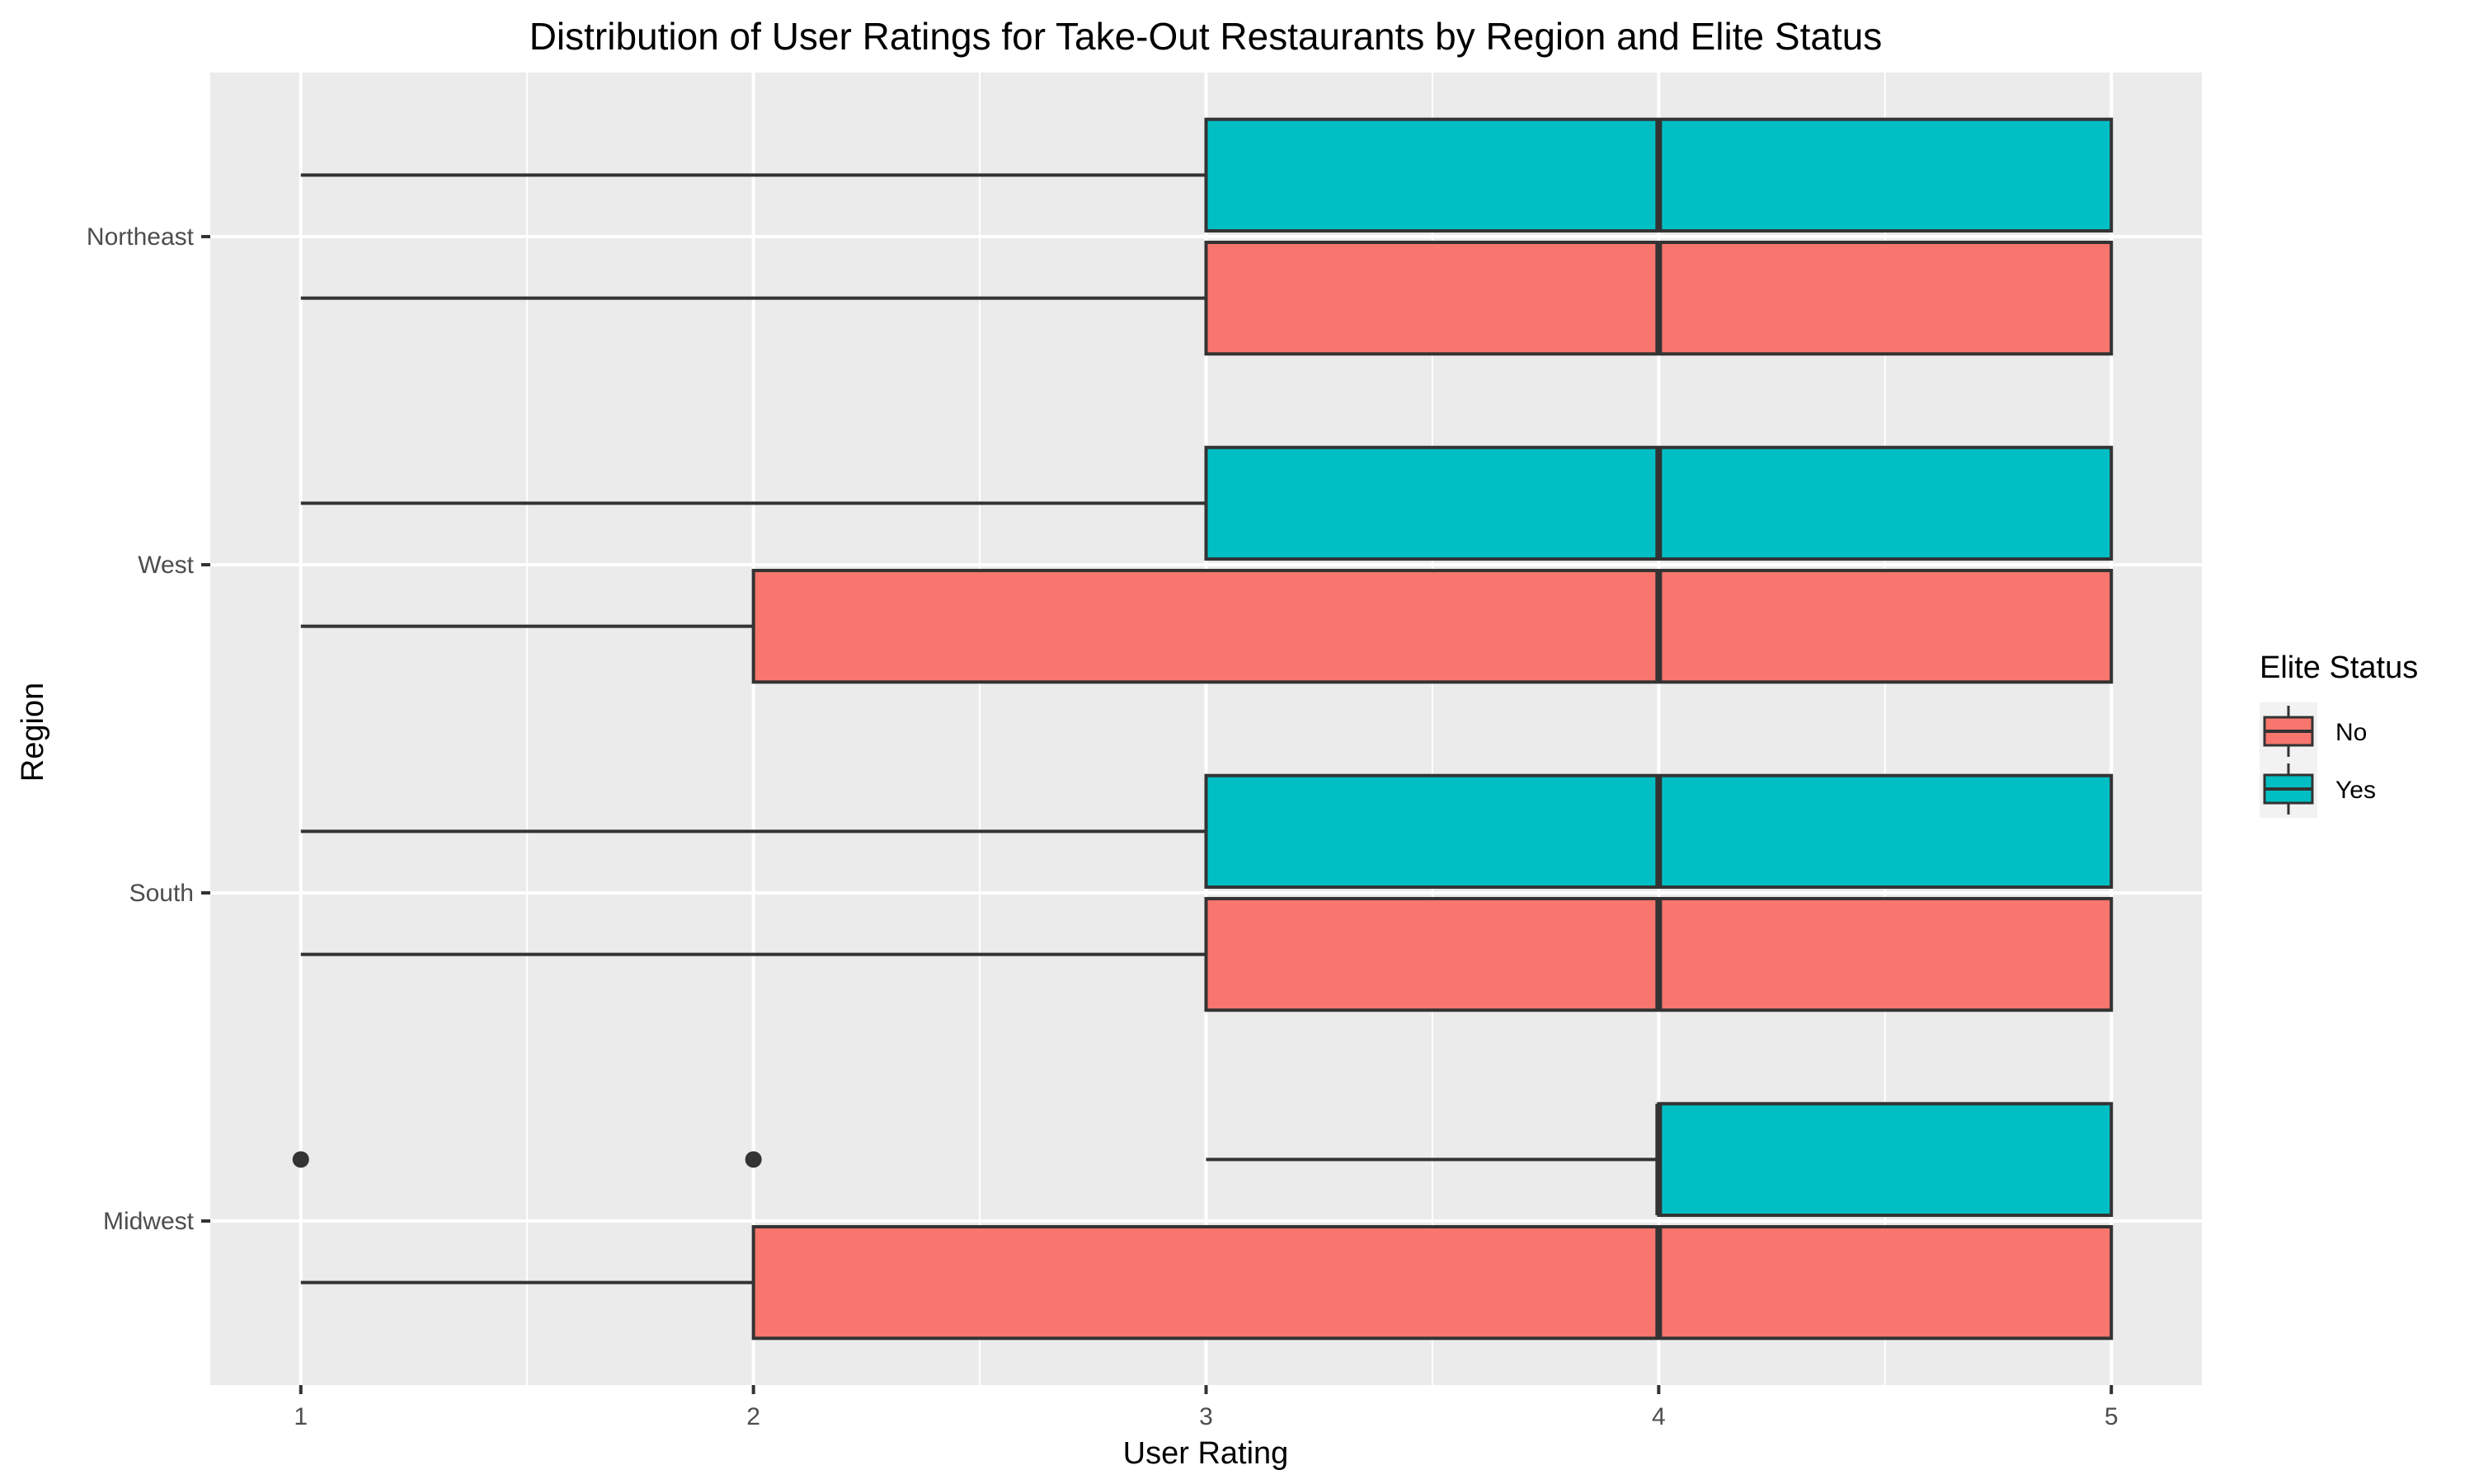 The width and height of the screenshot is (2474, 1484). Describe the element at coordinates (149, 1221) in the screenshot. I see `y-tick-label: Midwest` at that location.